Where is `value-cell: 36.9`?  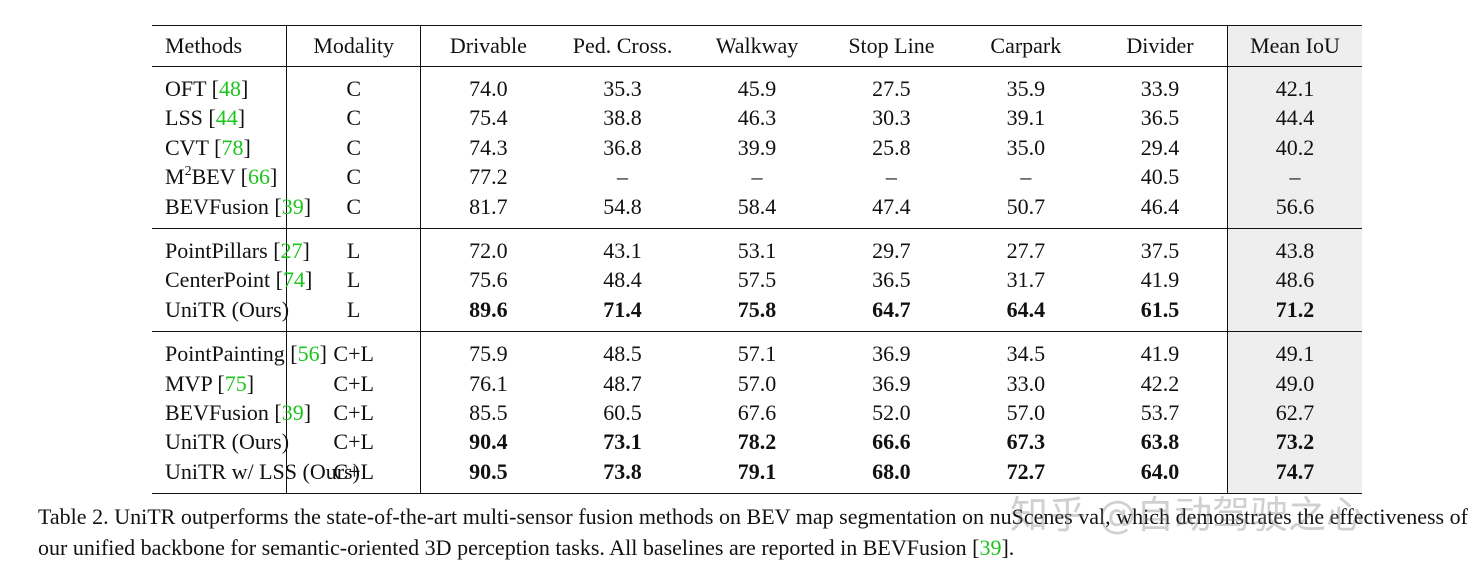 value-cell: 36.9 is located at coordinates (891, 350).